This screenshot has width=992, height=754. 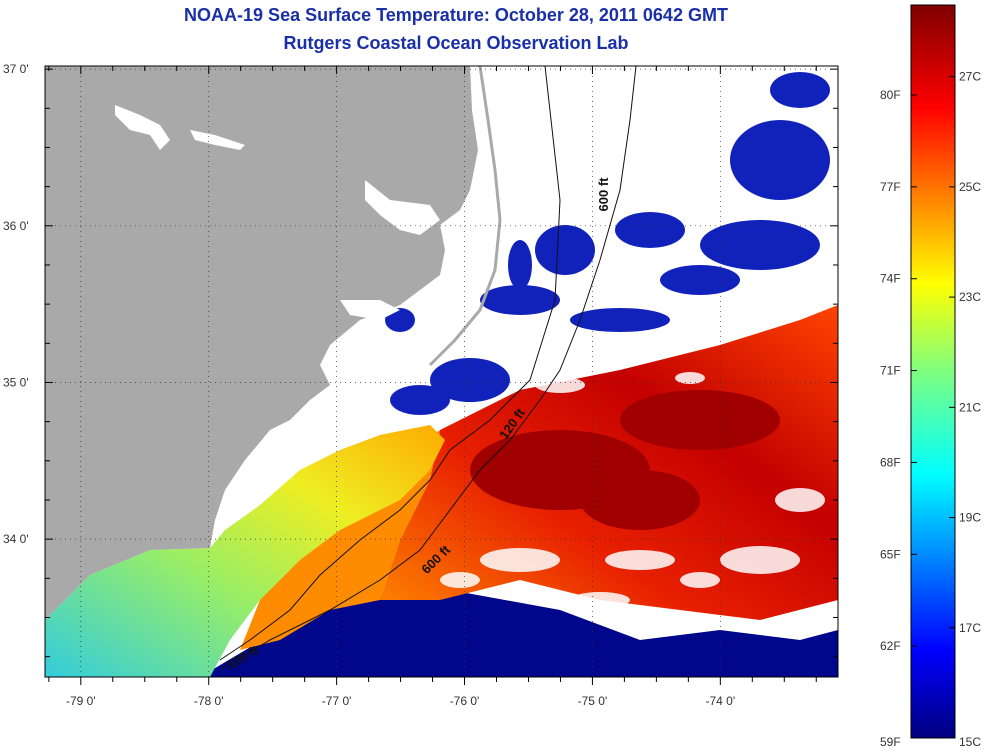 What do you see at coordinates (465, 701) in the screenshot?
I see `lon-tick-label: -76 0'` at bounding box center [465, 701].